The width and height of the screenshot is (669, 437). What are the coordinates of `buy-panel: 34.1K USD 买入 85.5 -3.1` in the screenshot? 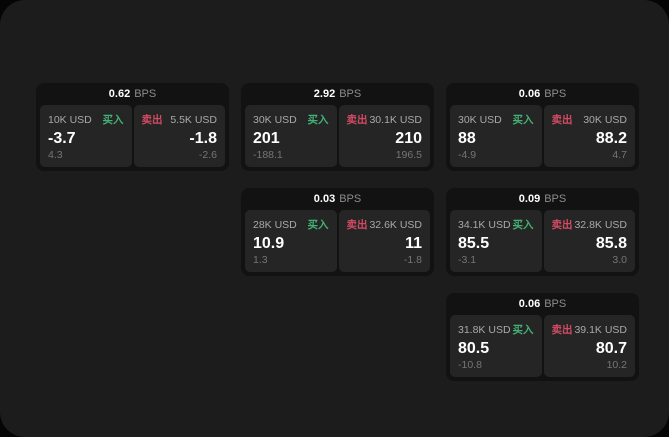 It's located at (496, 241).